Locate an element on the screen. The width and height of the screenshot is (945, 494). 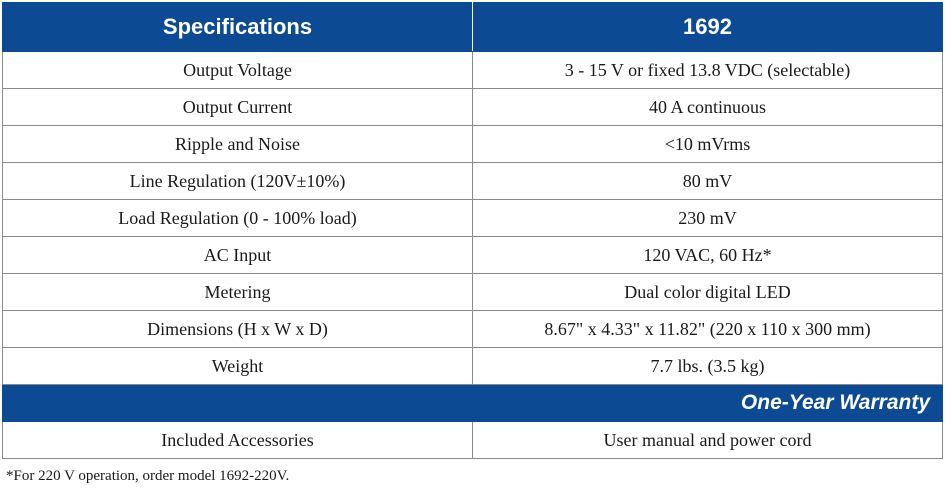
spec-label: Output Voltage is located at coordinates (237, 70).